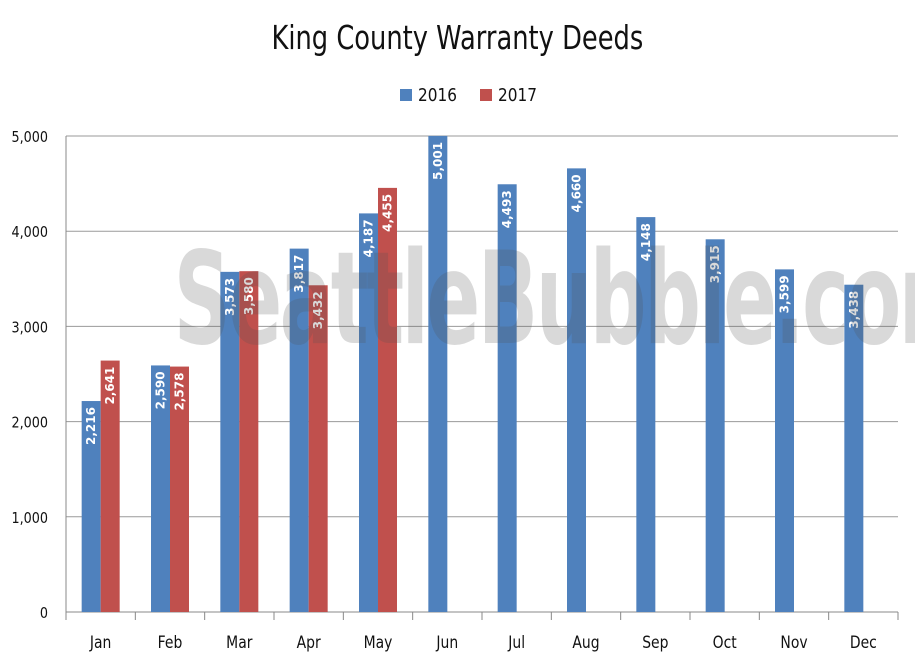 This screenshot has height=666, width=915. I want to click on x-tick-label: Mar, so click(239, 643).